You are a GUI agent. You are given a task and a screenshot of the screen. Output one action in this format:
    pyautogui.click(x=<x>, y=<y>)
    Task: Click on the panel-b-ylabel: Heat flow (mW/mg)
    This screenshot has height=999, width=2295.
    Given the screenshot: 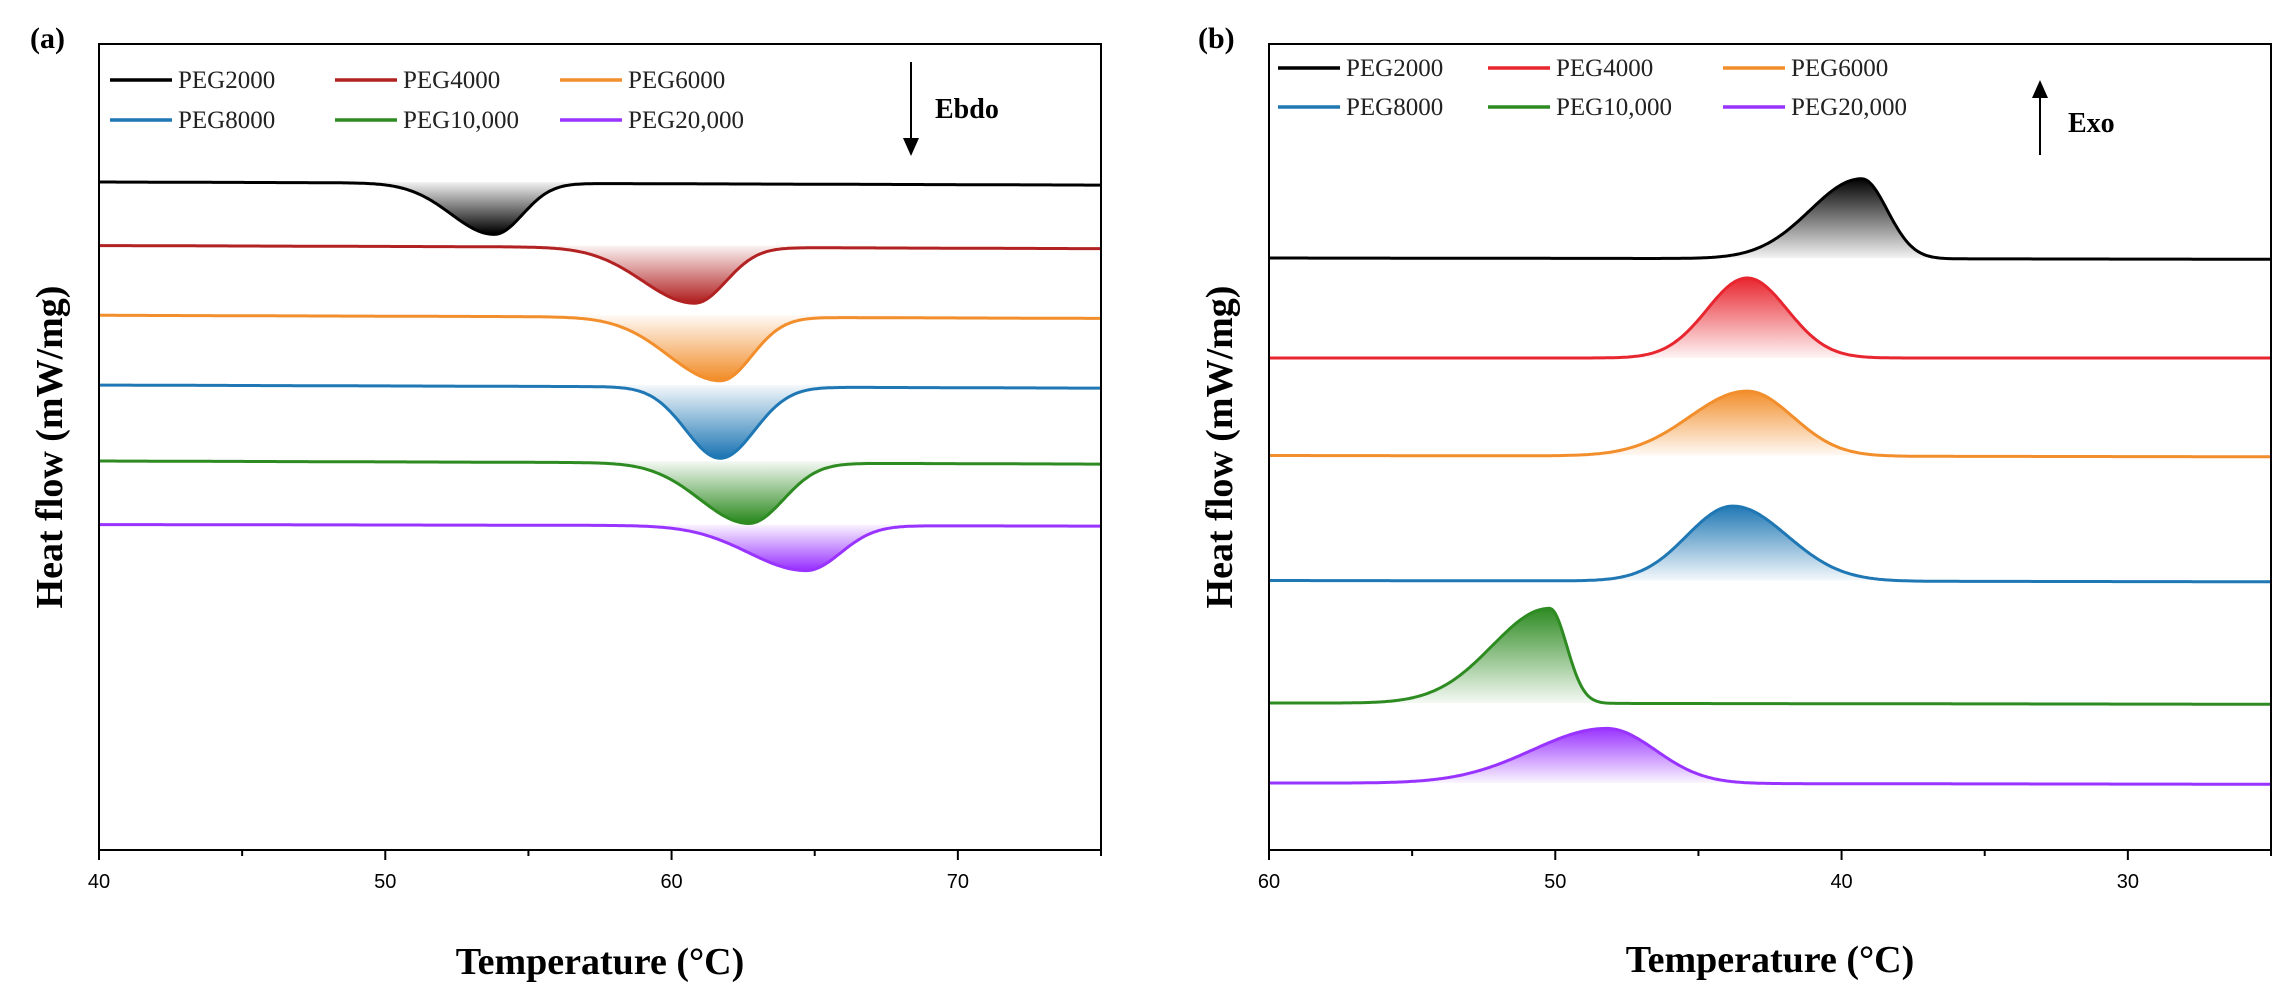 What is the action you would take?
    pyautogui.click(x=1220, y=447)
    